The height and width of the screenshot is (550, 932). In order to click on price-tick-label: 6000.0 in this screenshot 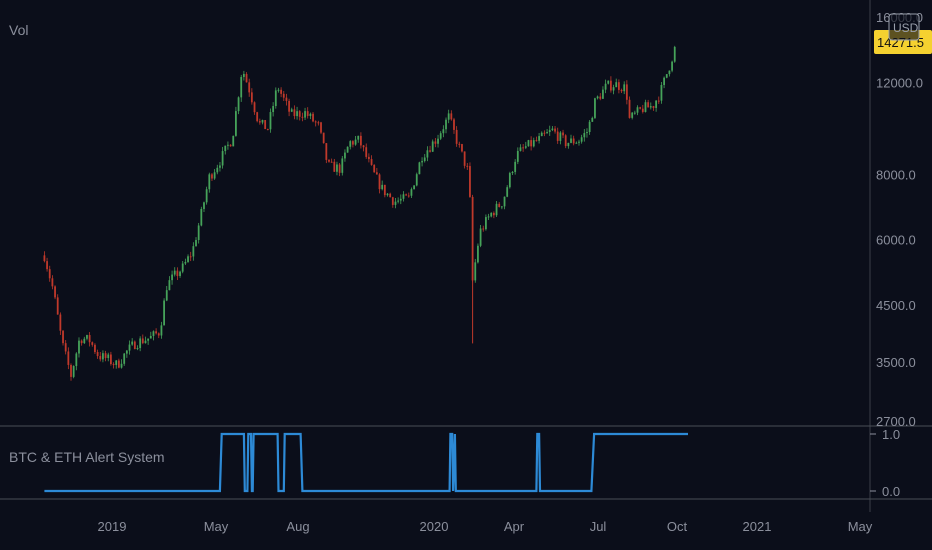, I will do `click(896, 240)`.